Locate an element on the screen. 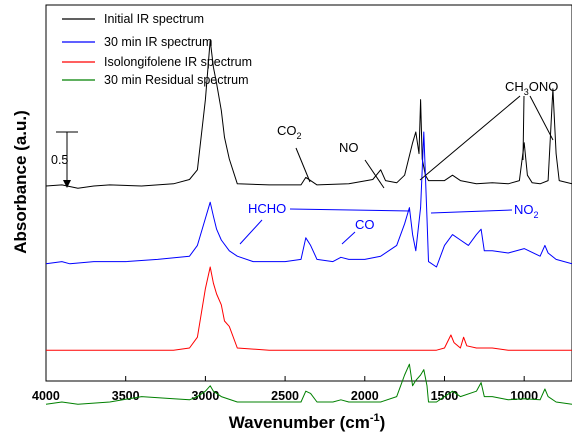 This screenshot has width=572, height=435. annotation-no-arrow is located at coordinates (374, 174).